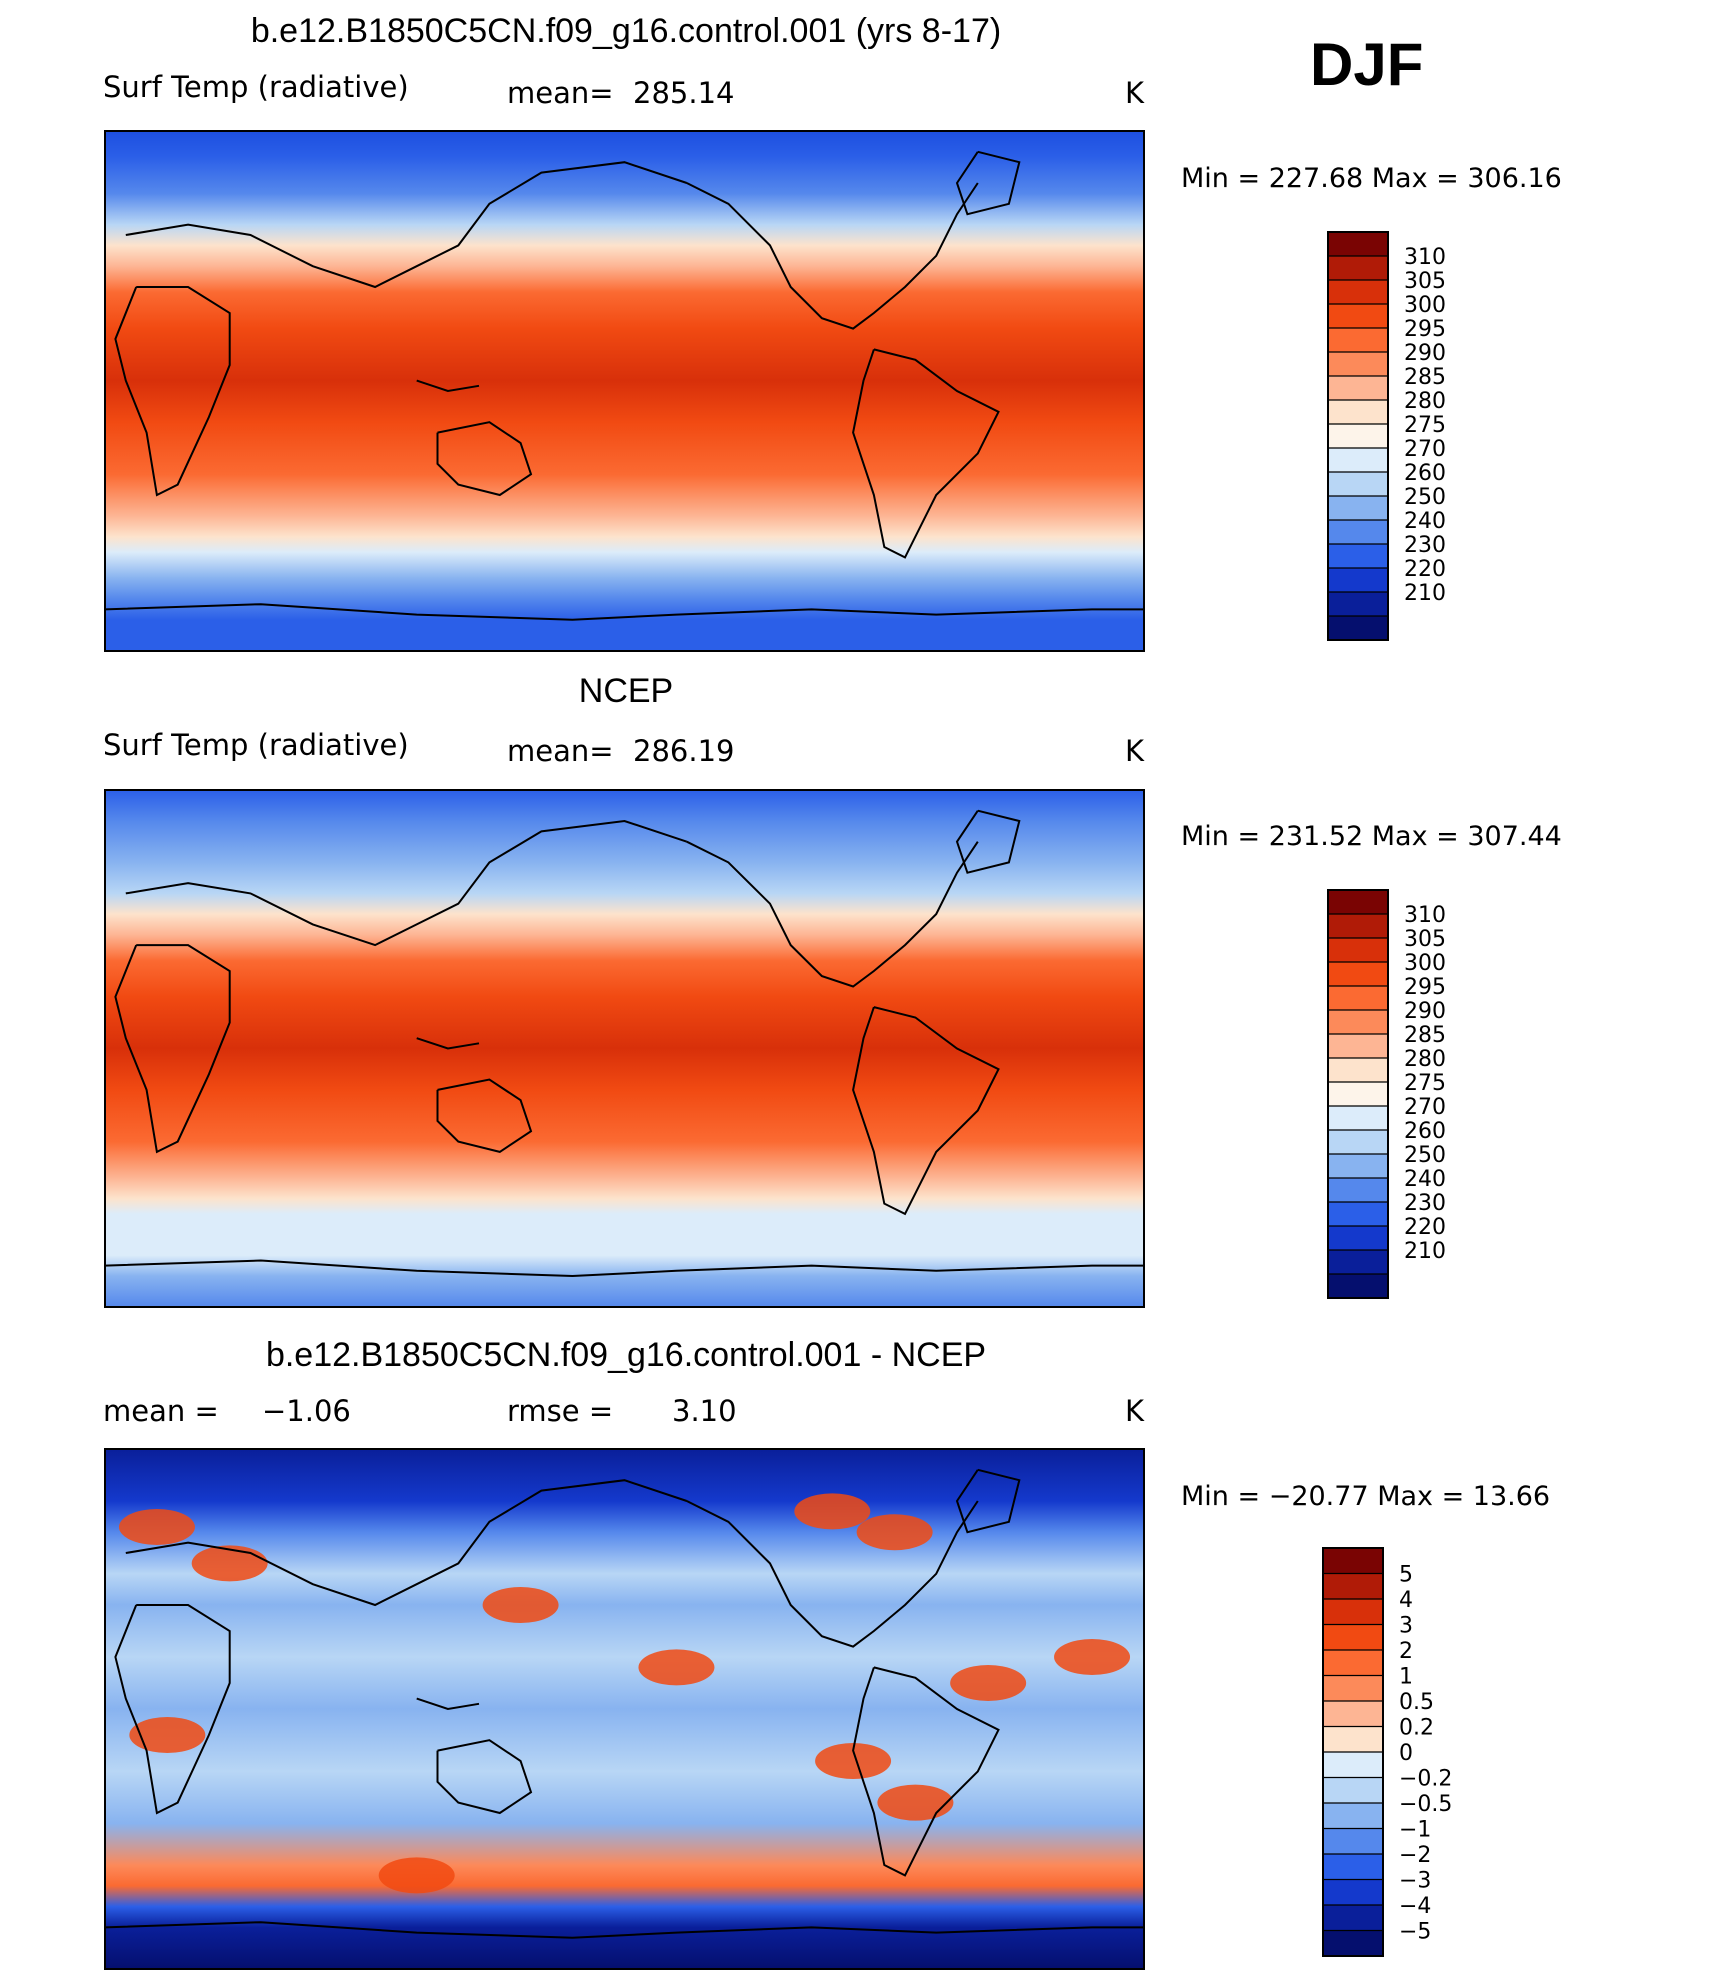  I want to click on panel3-colorbar-border, so click(1353, 1752).